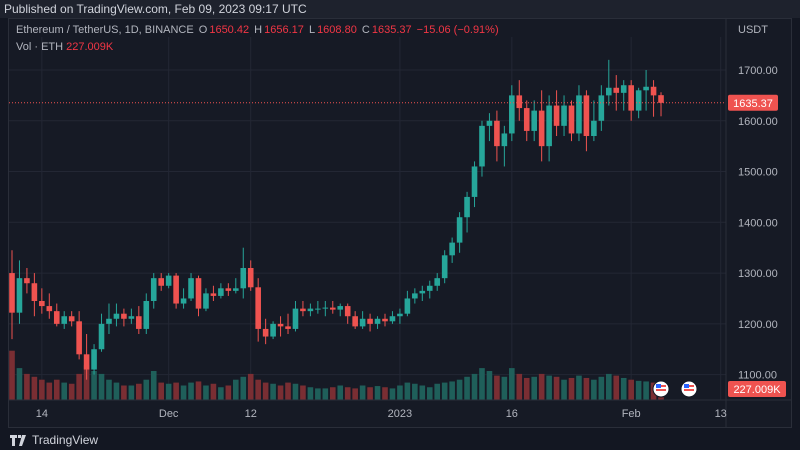  I want to click on brand-name: TradingView, so click(65, 440).